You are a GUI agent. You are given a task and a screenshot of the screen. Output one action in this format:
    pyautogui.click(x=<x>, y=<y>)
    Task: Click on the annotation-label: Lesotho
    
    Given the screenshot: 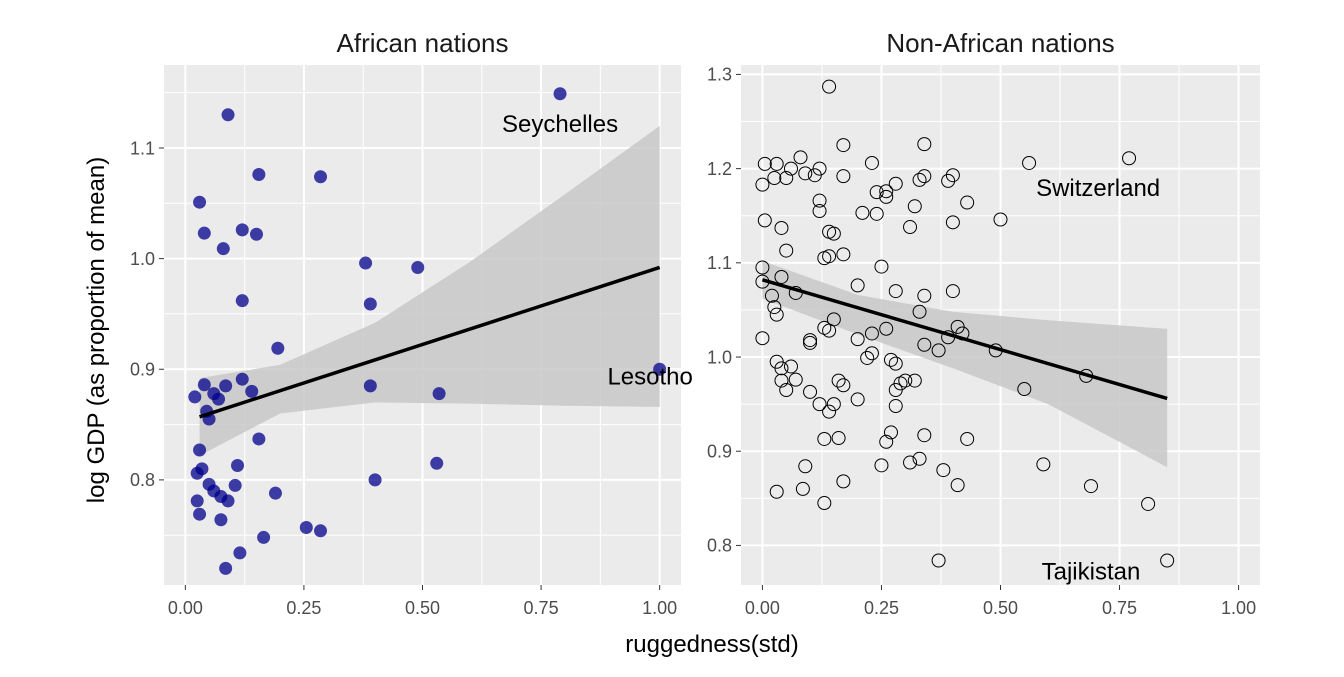 What is the action you would take?
    pyautogui.click(x=649, y=376)
    